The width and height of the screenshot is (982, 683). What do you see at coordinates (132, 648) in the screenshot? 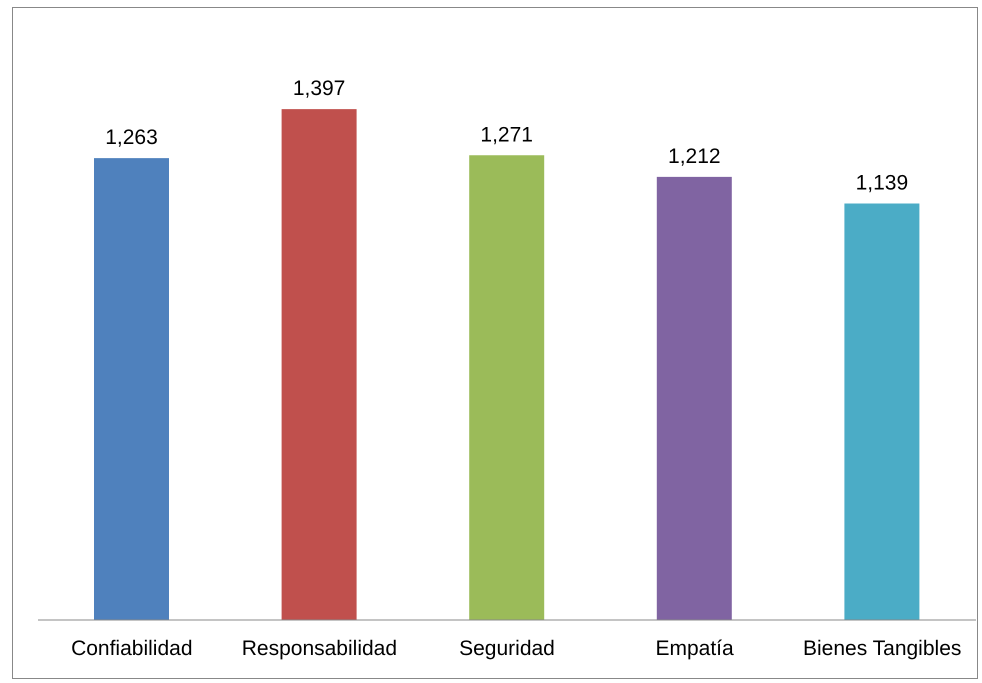
I see `x-tick-label: Confiabilidad` at bounding box center [132, 648].